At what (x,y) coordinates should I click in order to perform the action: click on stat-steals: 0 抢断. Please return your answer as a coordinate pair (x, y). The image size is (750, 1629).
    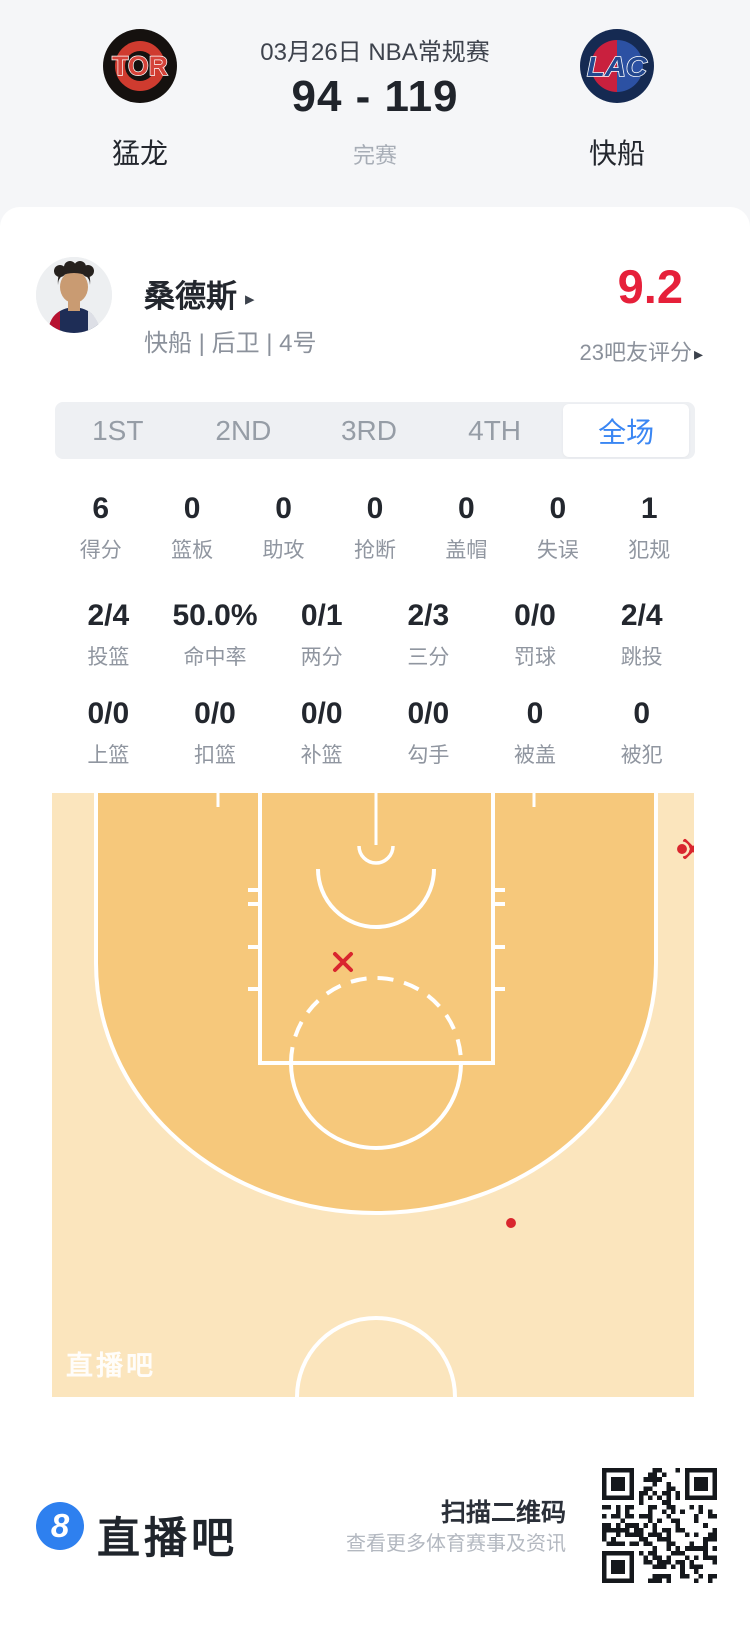
    Looking at the image, I should click on (374, 527).